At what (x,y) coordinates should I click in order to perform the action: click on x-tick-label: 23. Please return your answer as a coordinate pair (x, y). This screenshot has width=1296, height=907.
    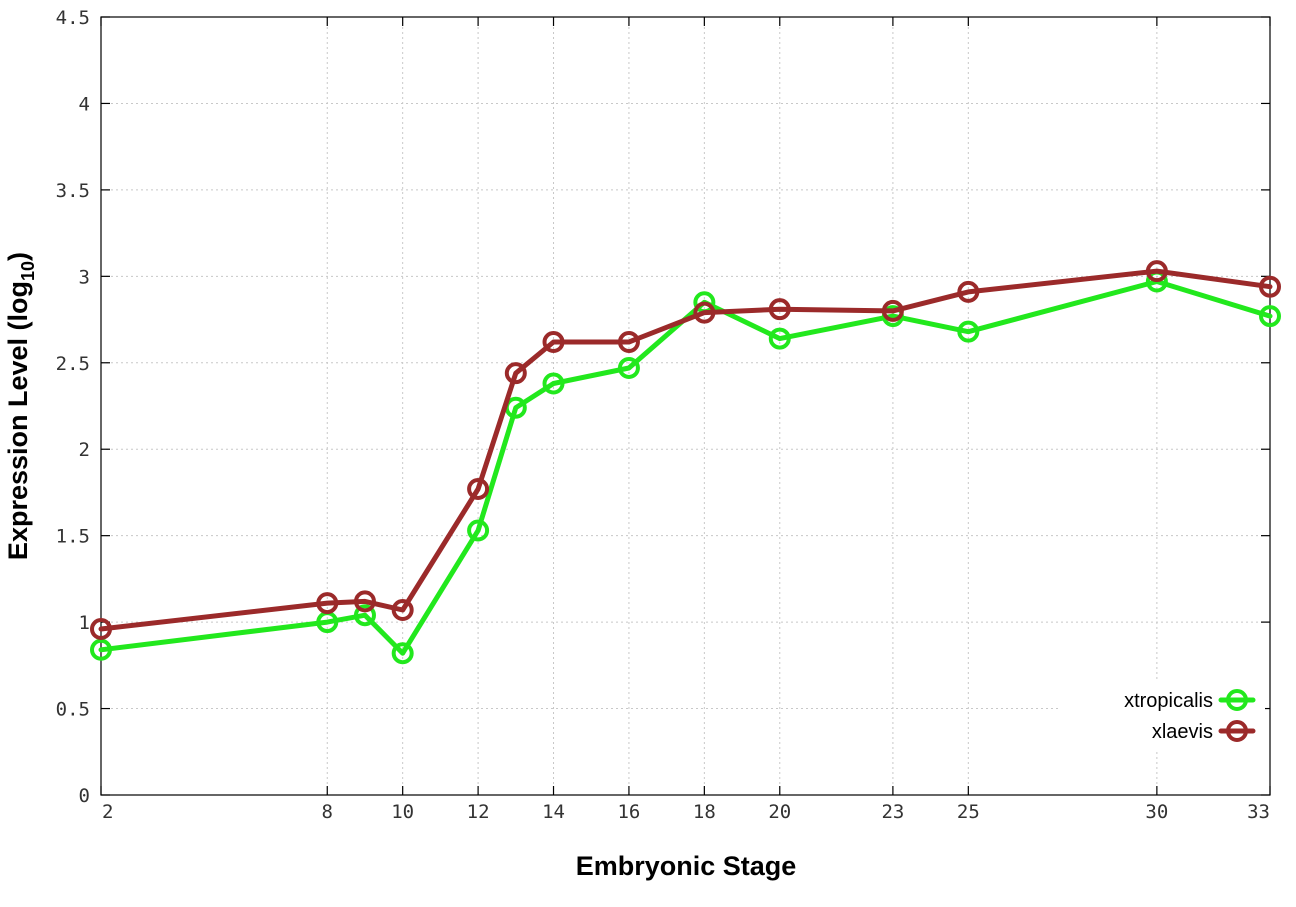
    Looking at the image, I should click on (892, 812).